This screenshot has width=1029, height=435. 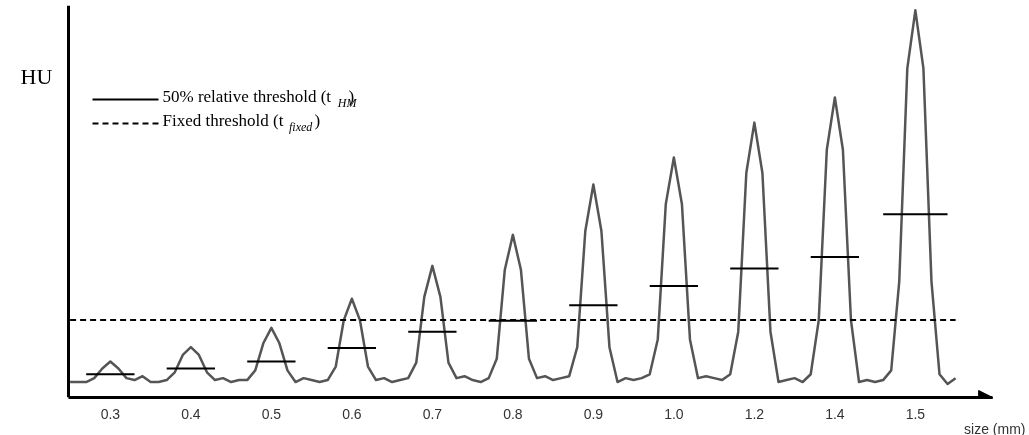 What do you see at coordinates (513, 413) in the screenshot?
I see `x-tick-label: 0.8` at bounding box center [513, 413].